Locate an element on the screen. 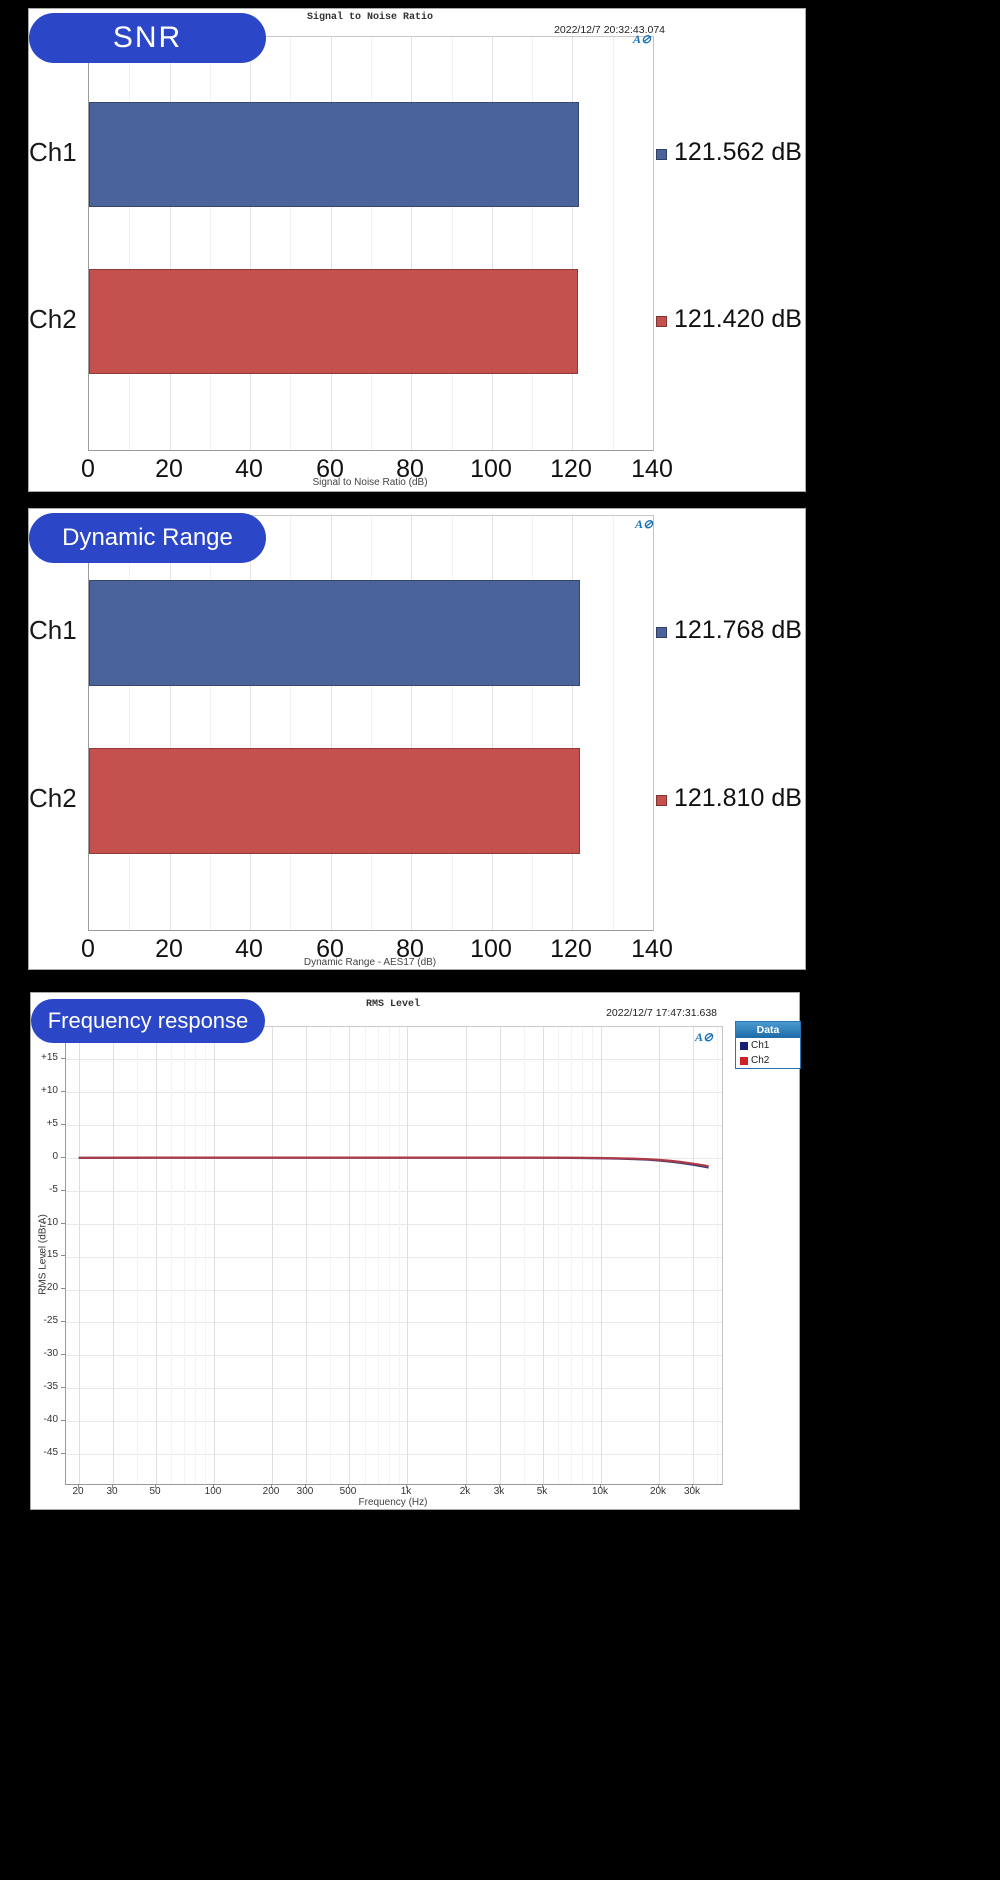 Image resolution: width=1000 pixels, height=1880 pixels. dynamic-range-plot-area is located at coordinates (371, 723).